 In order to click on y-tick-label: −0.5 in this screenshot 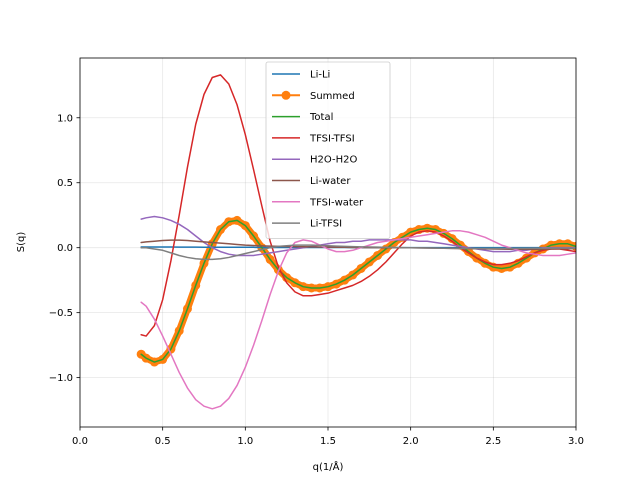, I will do `click(61, 313)`.